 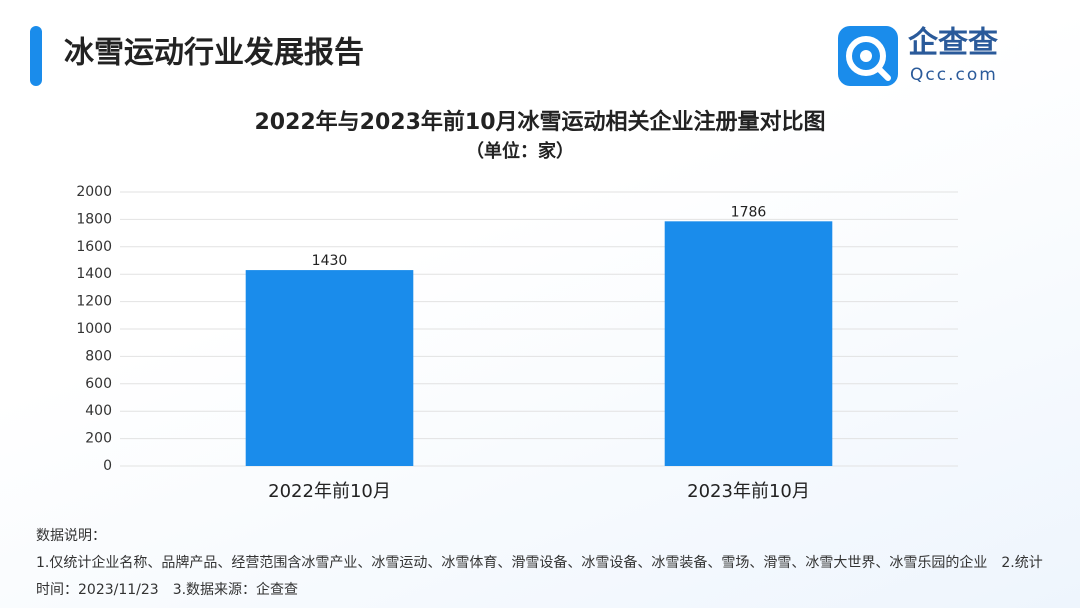 I want to click on y-tick-label: 1200, so click(x=94, y=302).